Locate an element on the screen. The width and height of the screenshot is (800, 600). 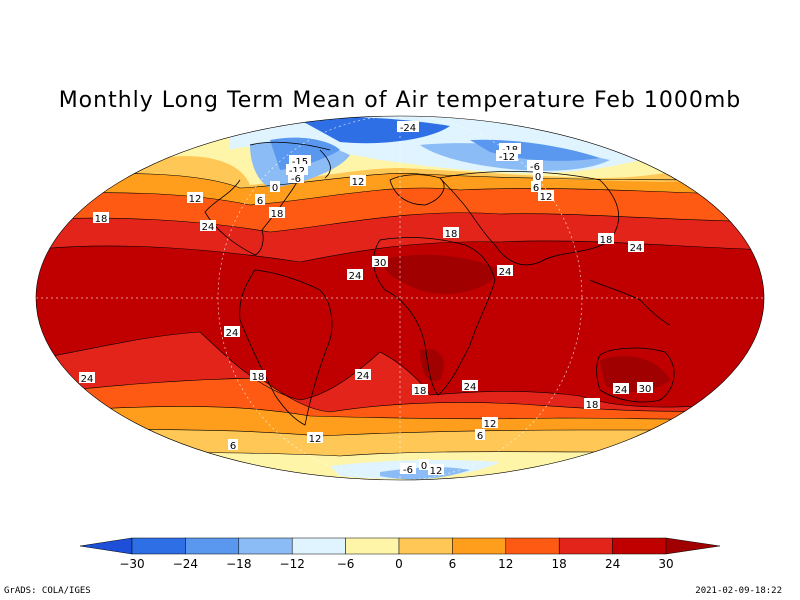
svg-text: -24 is located at coordinates (408, 128).